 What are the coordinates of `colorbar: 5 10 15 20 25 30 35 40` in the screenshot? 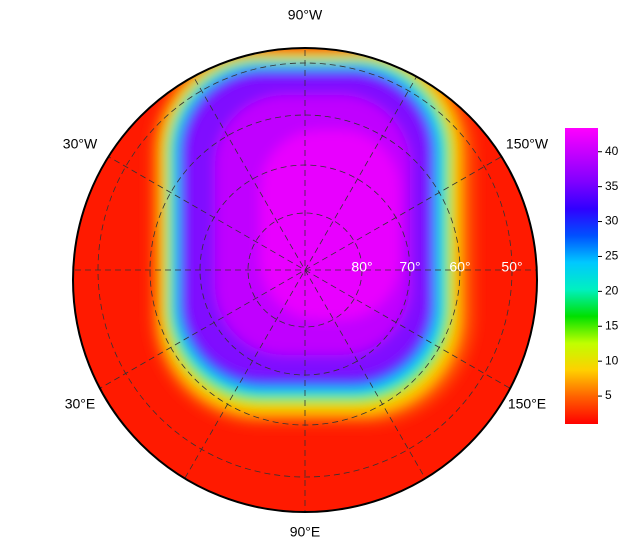 It's located at (592, 276).